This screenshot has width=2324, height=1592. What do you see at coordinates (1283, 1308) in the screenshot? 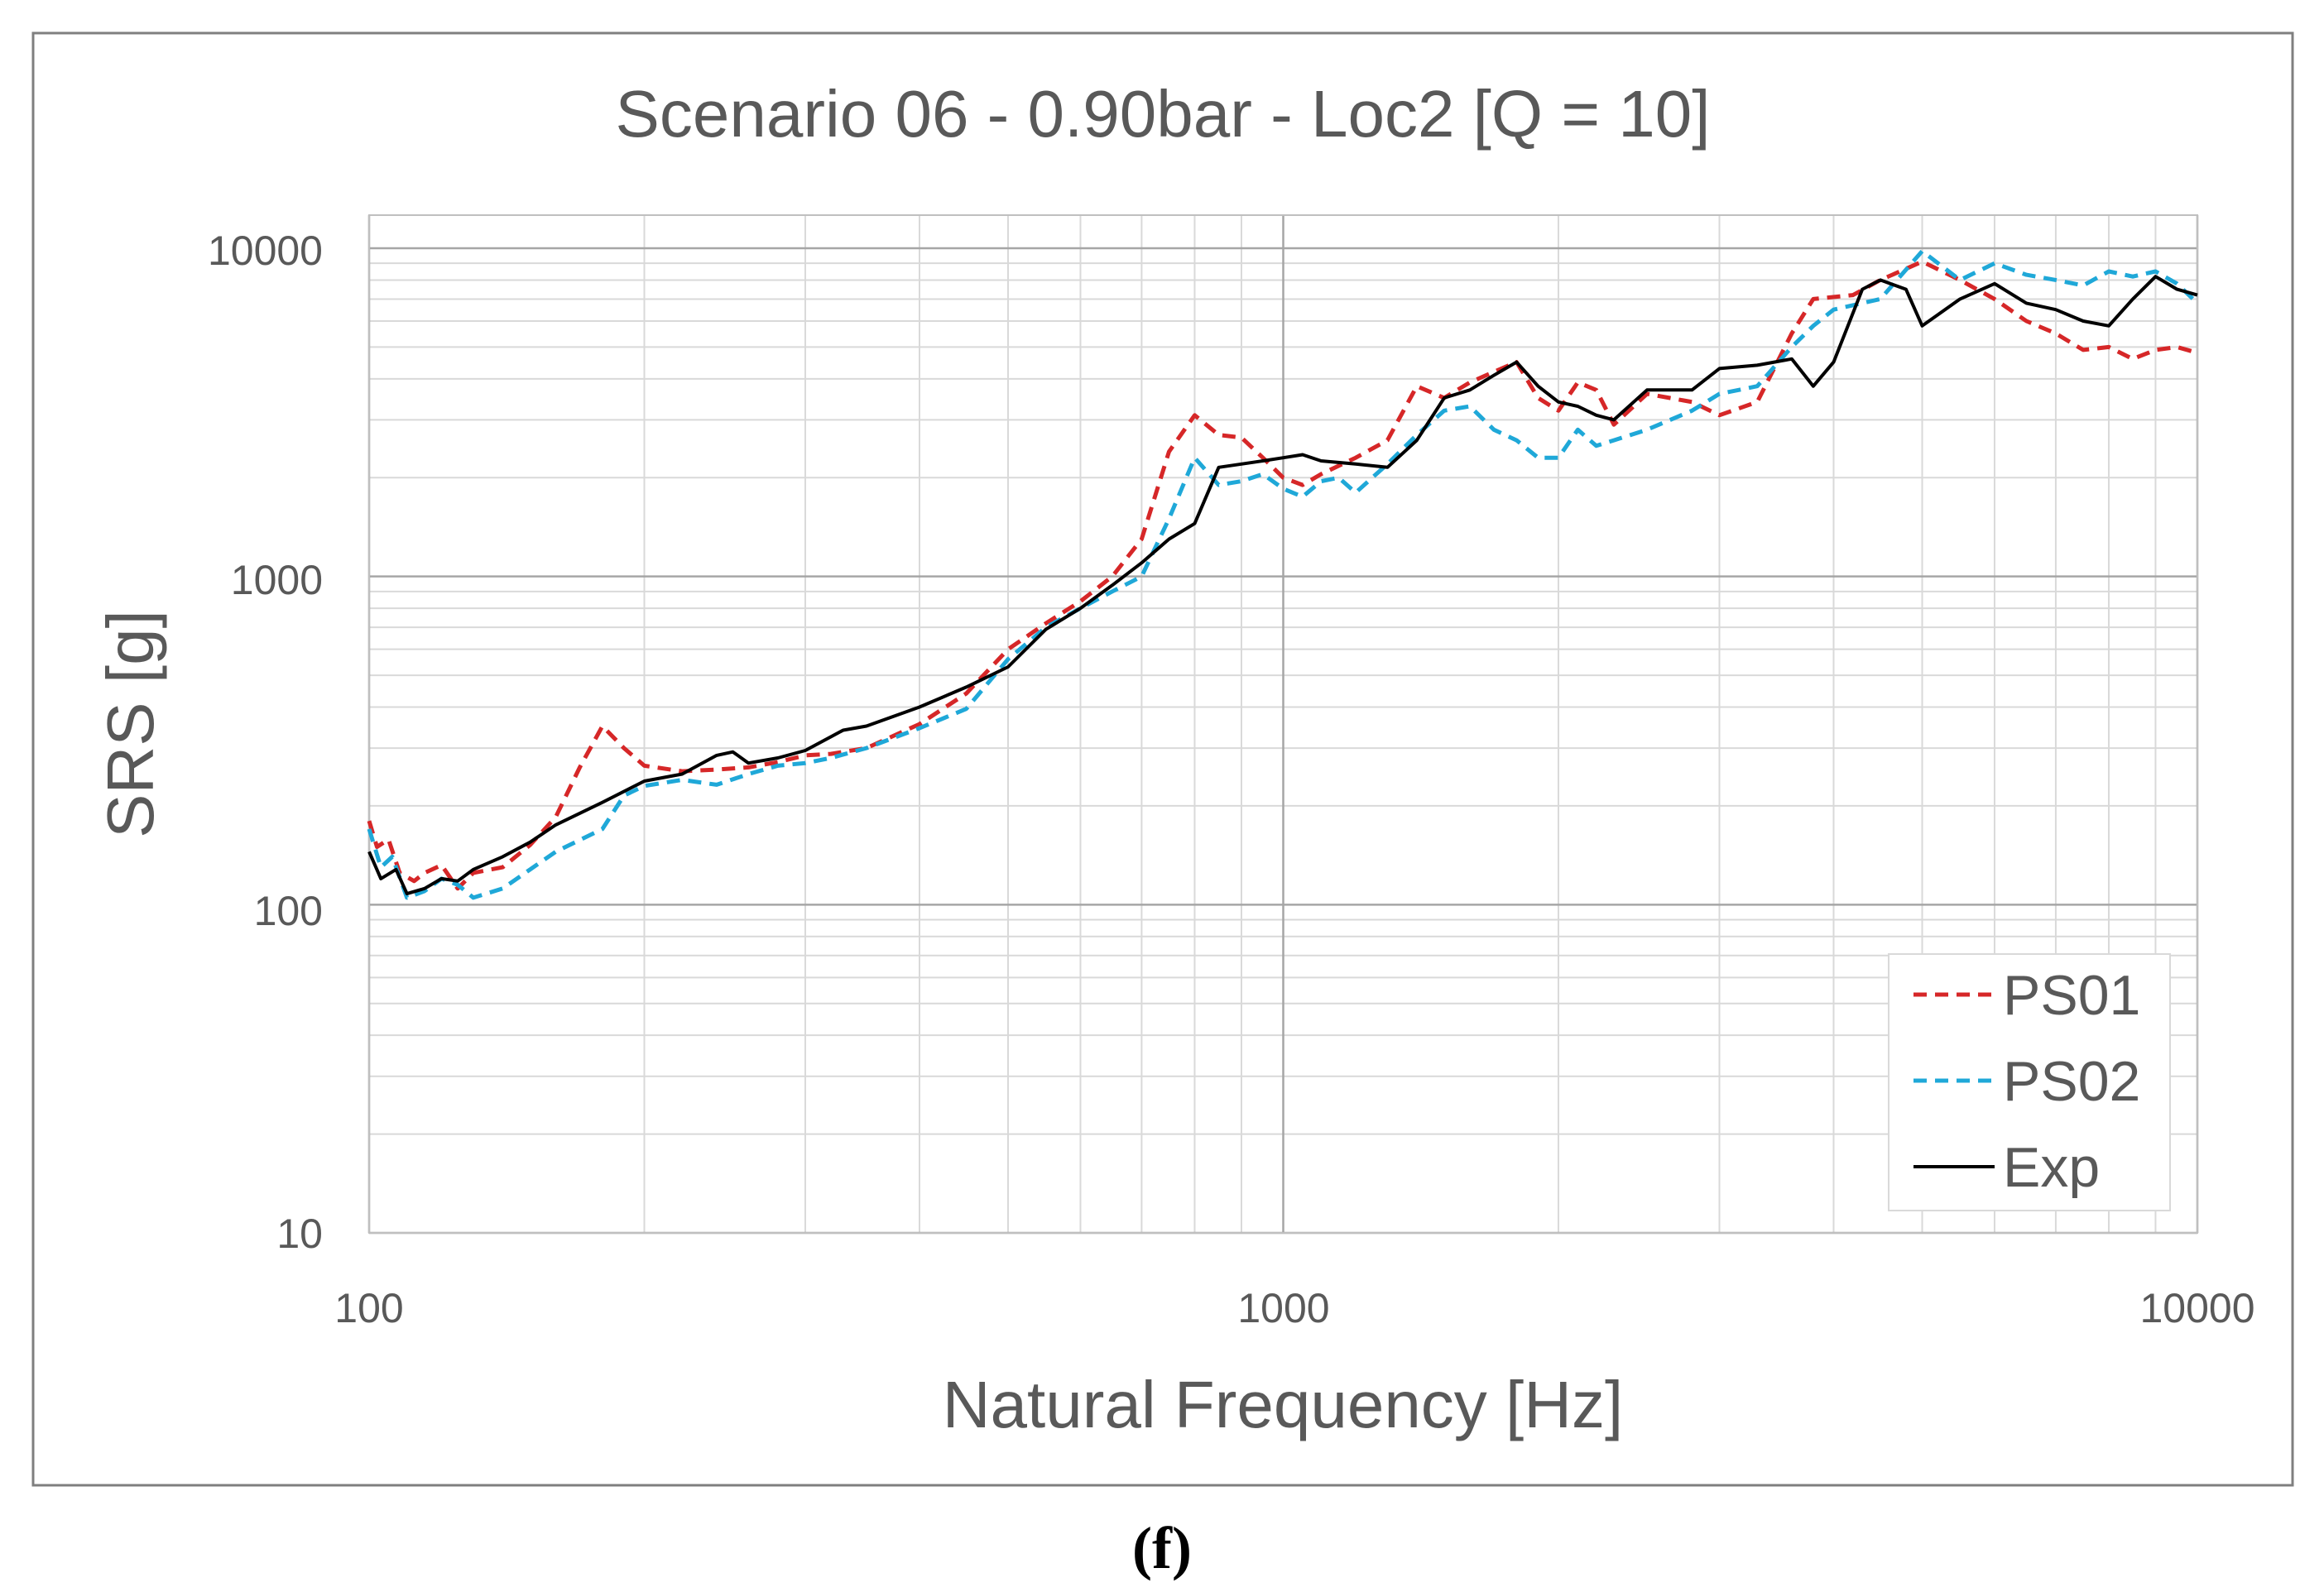
I see `x-tick-label-1000: 1000` at bounding box center [1283, 1308].